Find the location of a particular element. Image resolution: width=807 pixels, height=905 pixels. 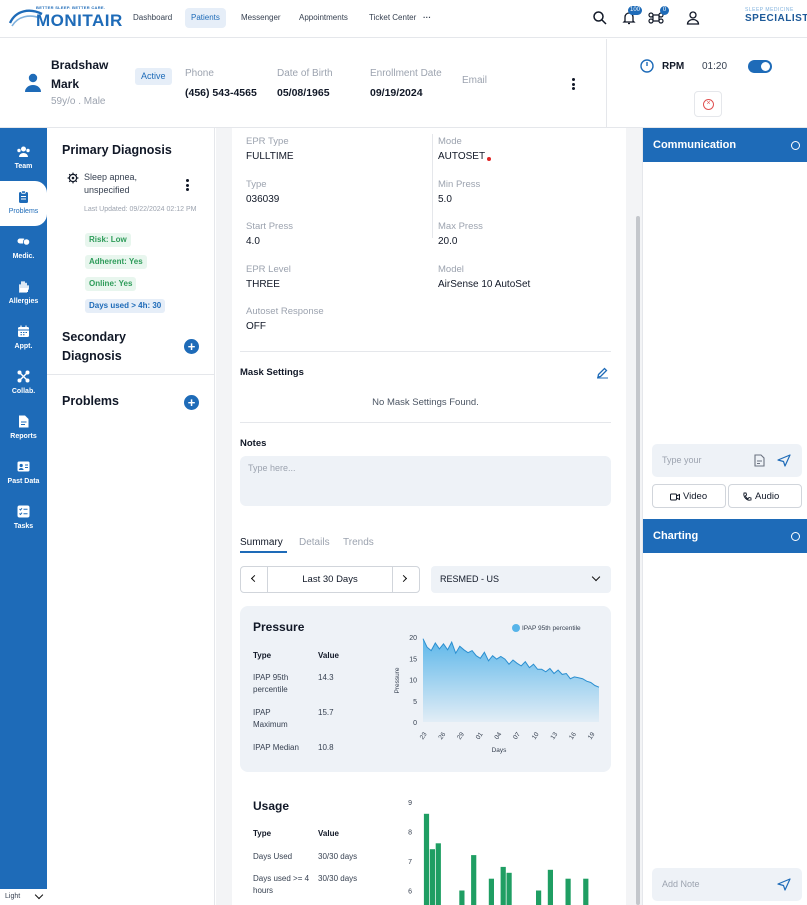

sidebar-item-problems: Problems is located at coordinates (23, 203).